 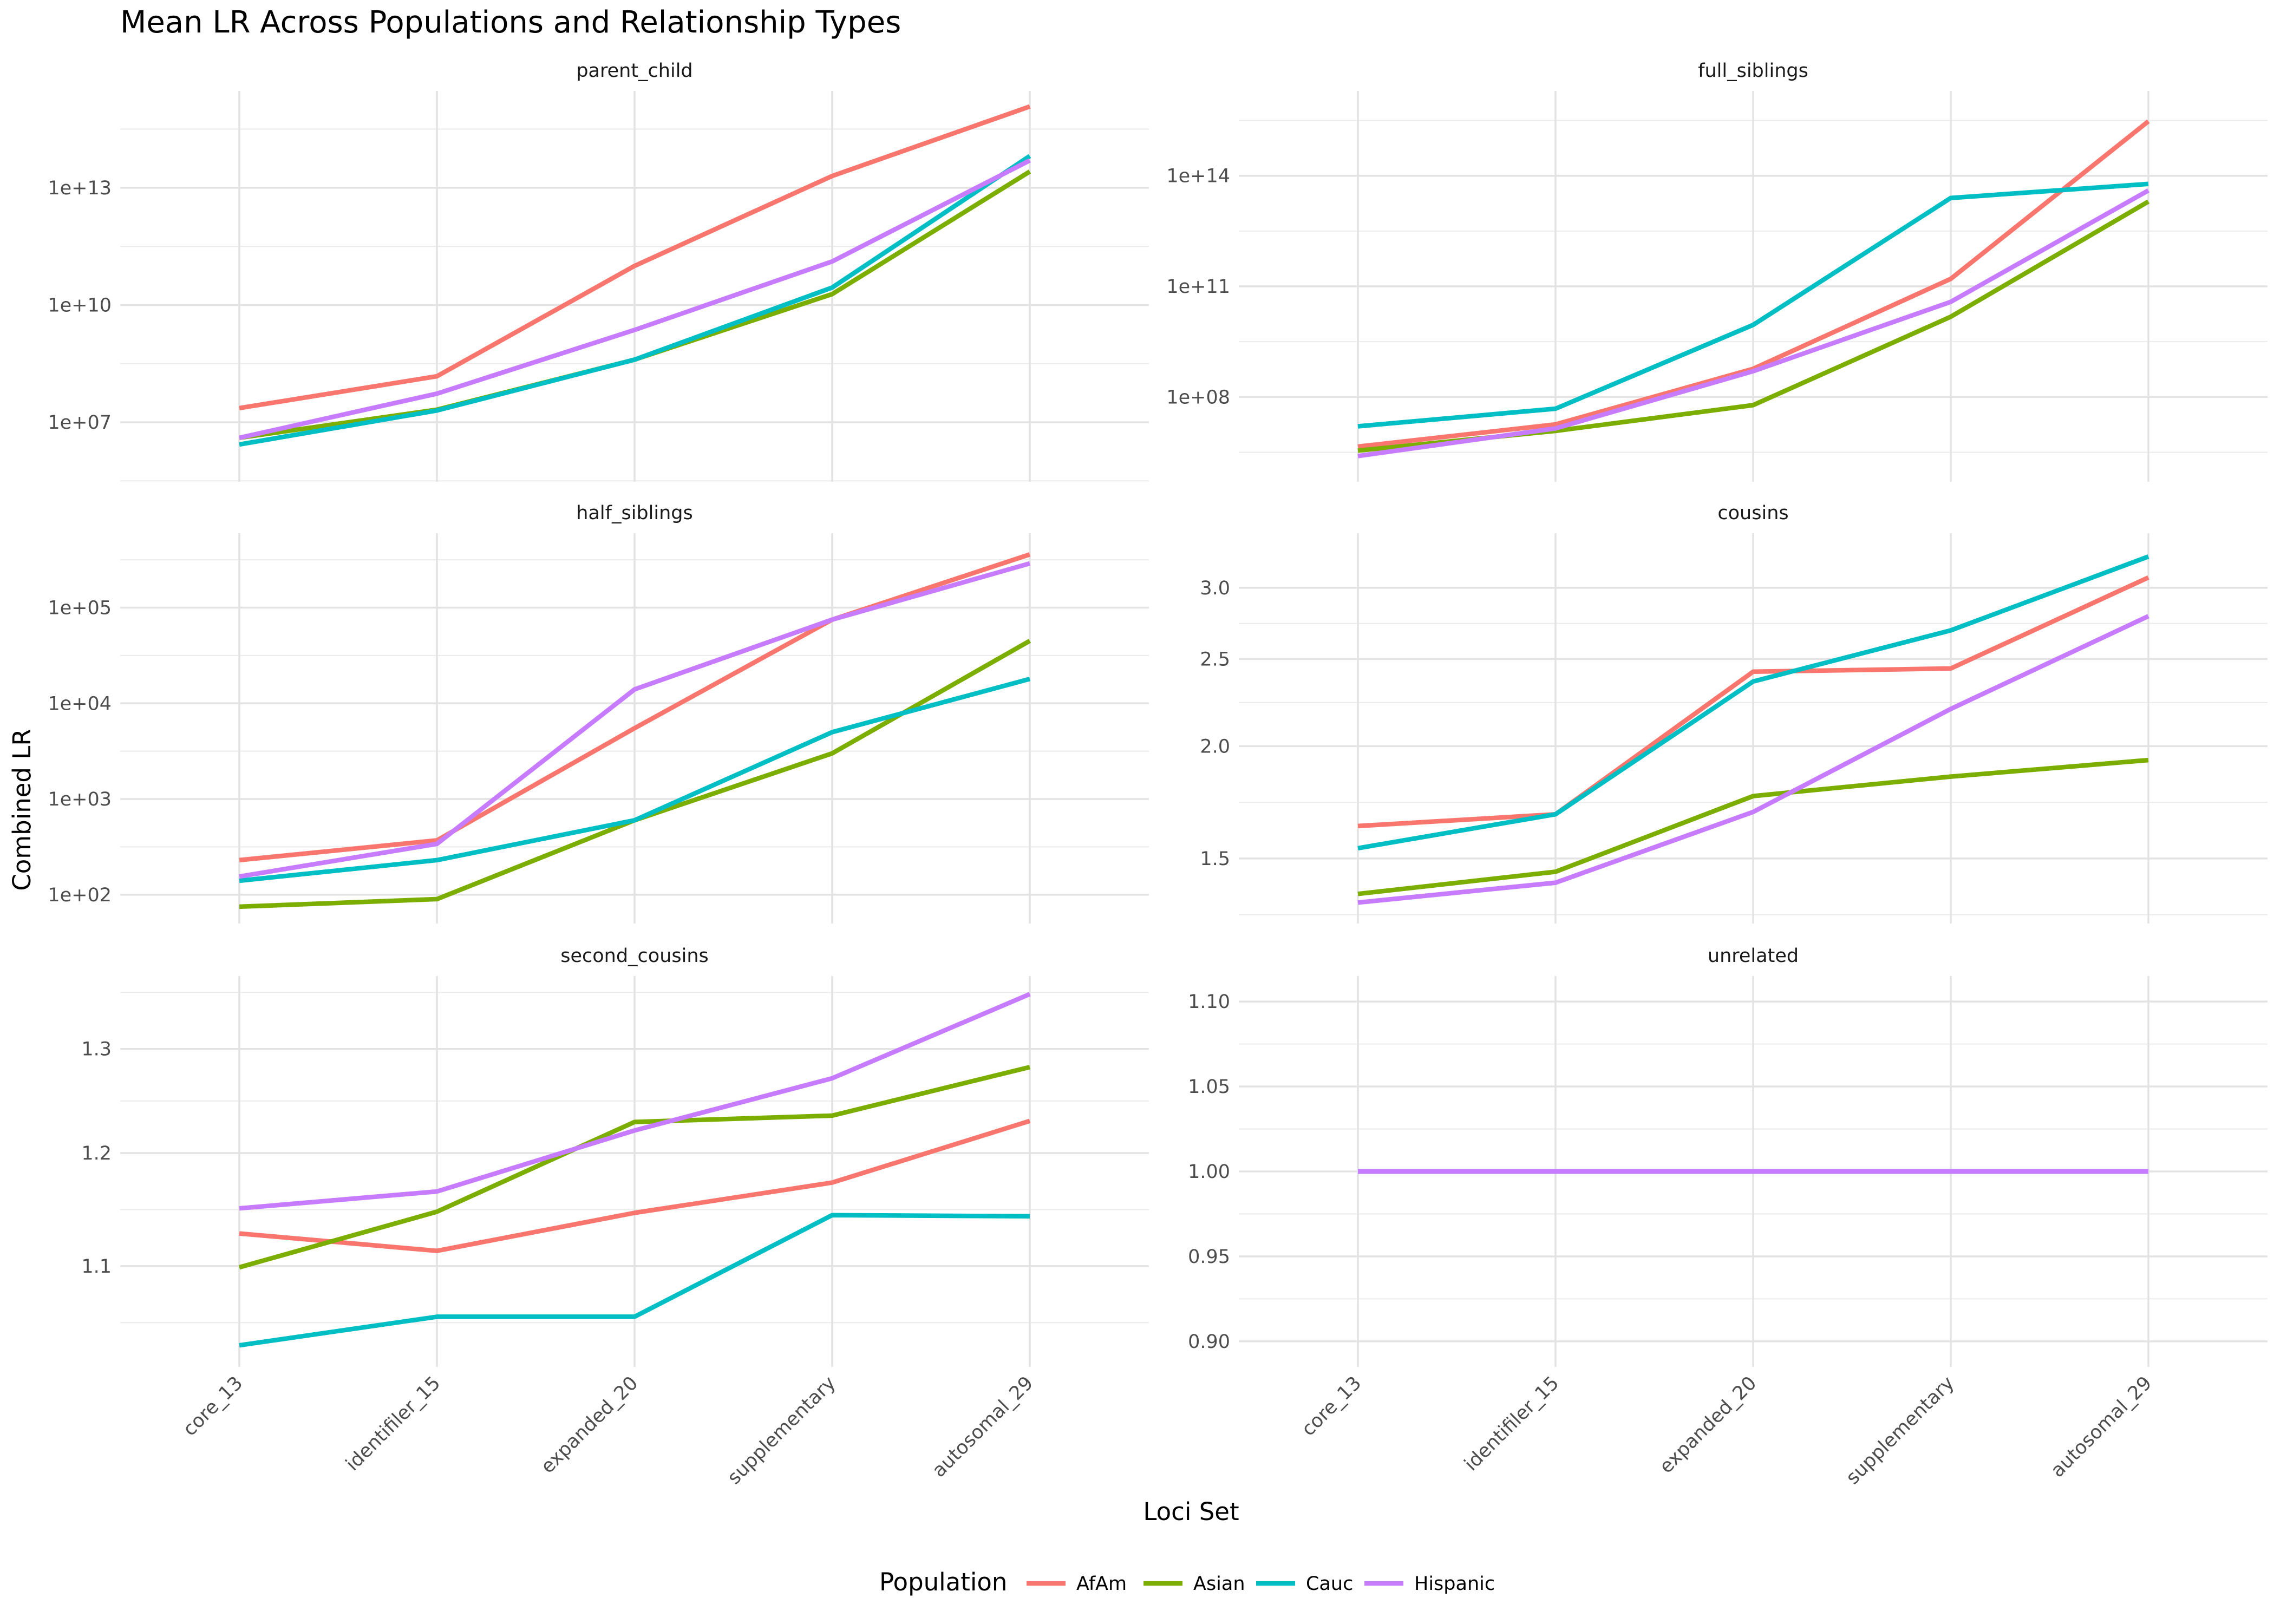 I want to click on legend: Population AfAm Asian Cauc Hispanic, so click(x=1187, y=1582).